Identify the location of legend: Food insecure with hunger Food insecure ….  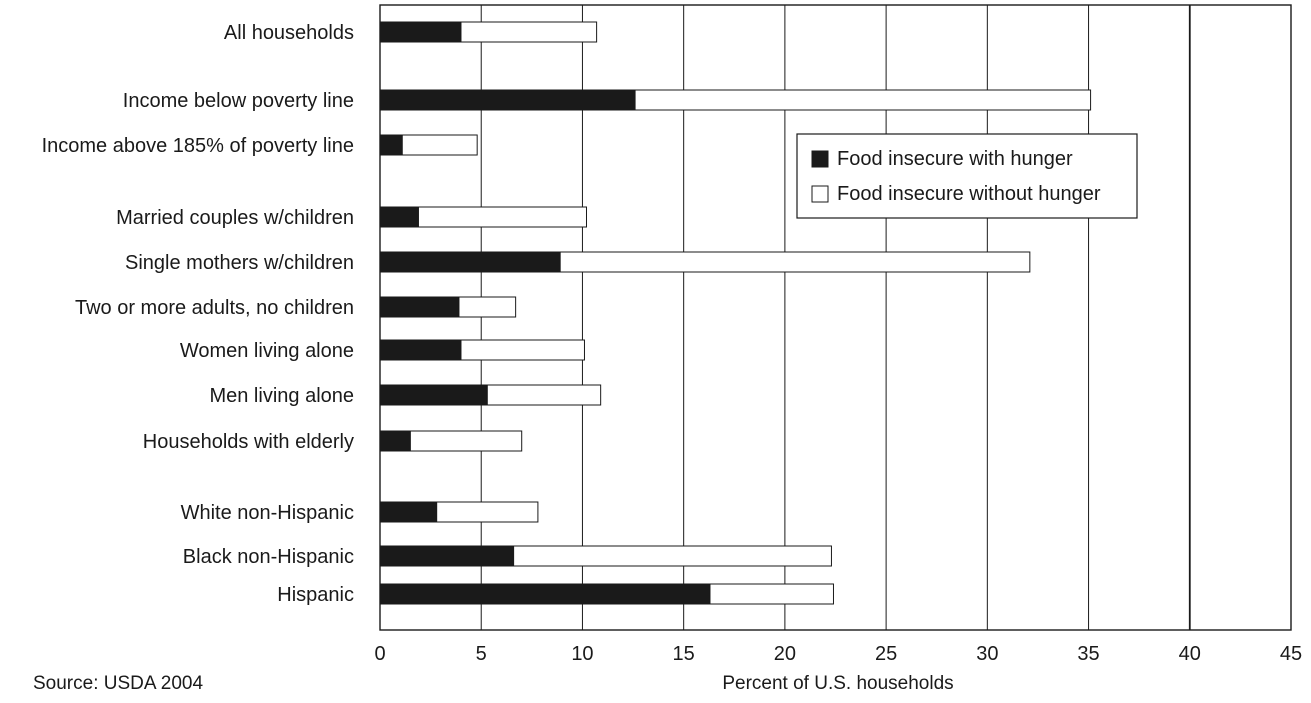
(967, 176).